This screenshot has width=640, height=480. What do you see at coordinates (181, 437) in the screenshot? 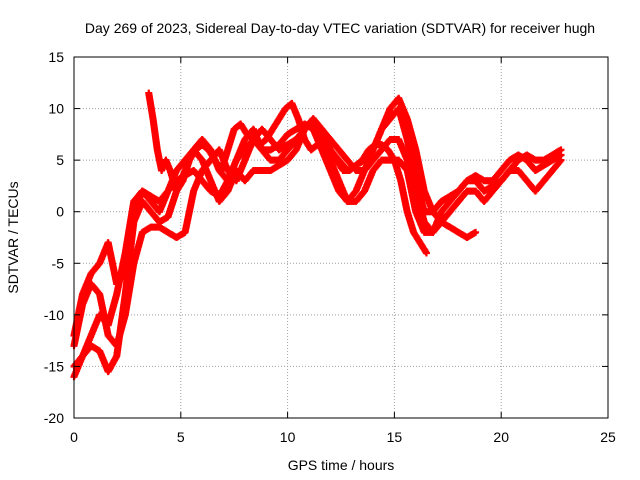
I see `x-tick-label: 5` at bounding box center [181, 437].